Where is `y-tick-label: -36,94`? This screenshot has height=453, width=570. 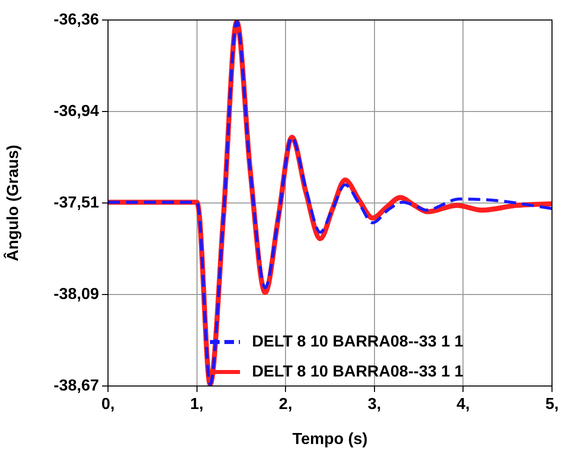 y-tick-label: -36,94 is located at coordinates (77, 111).